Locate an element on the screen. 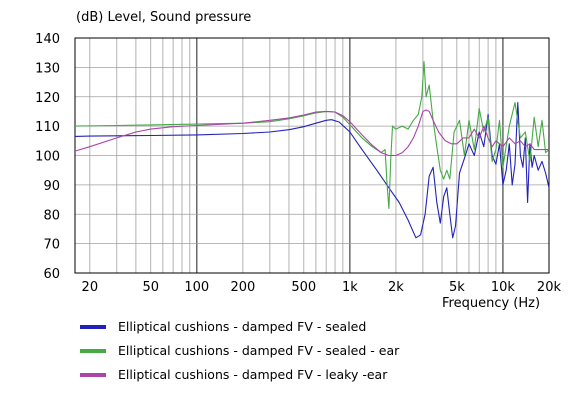 This screenshot has width=578, height=414. x-tick-label: 1k is located at coordinates (350, 287).